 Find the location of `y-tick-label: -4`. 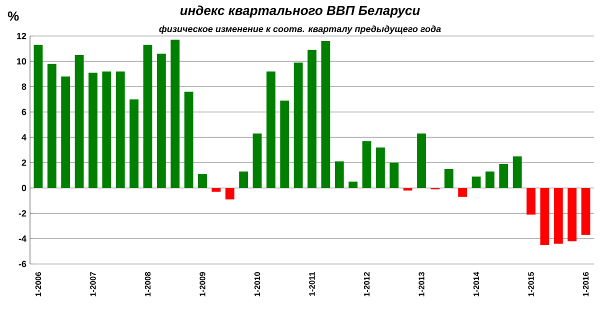

y-tick-label: -4 is located at coordinates (22, 239).